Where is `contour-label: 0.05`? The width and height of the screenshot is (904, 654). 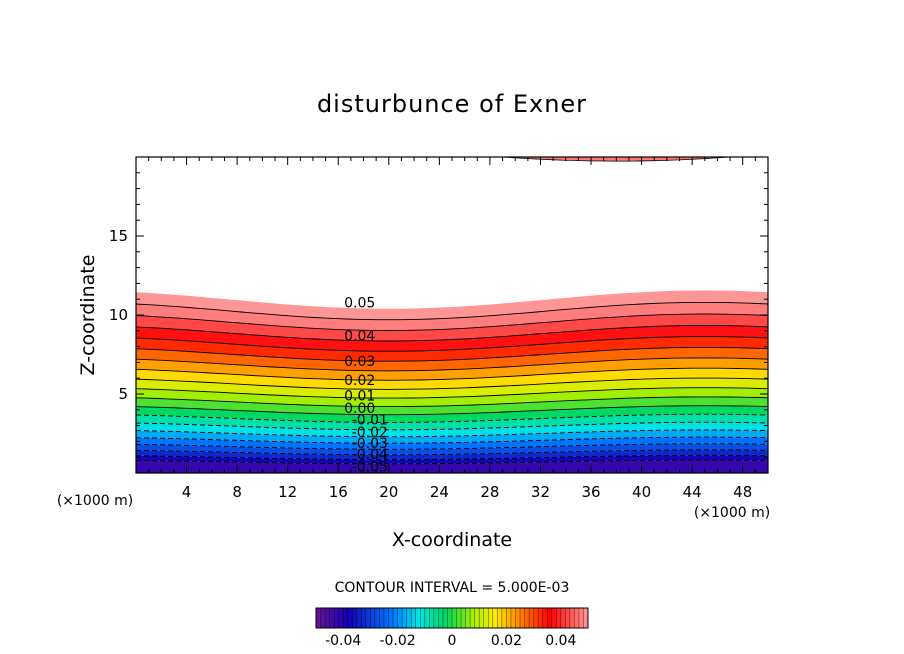 contour-label: 0.05 is located at coordinates (359, 303).